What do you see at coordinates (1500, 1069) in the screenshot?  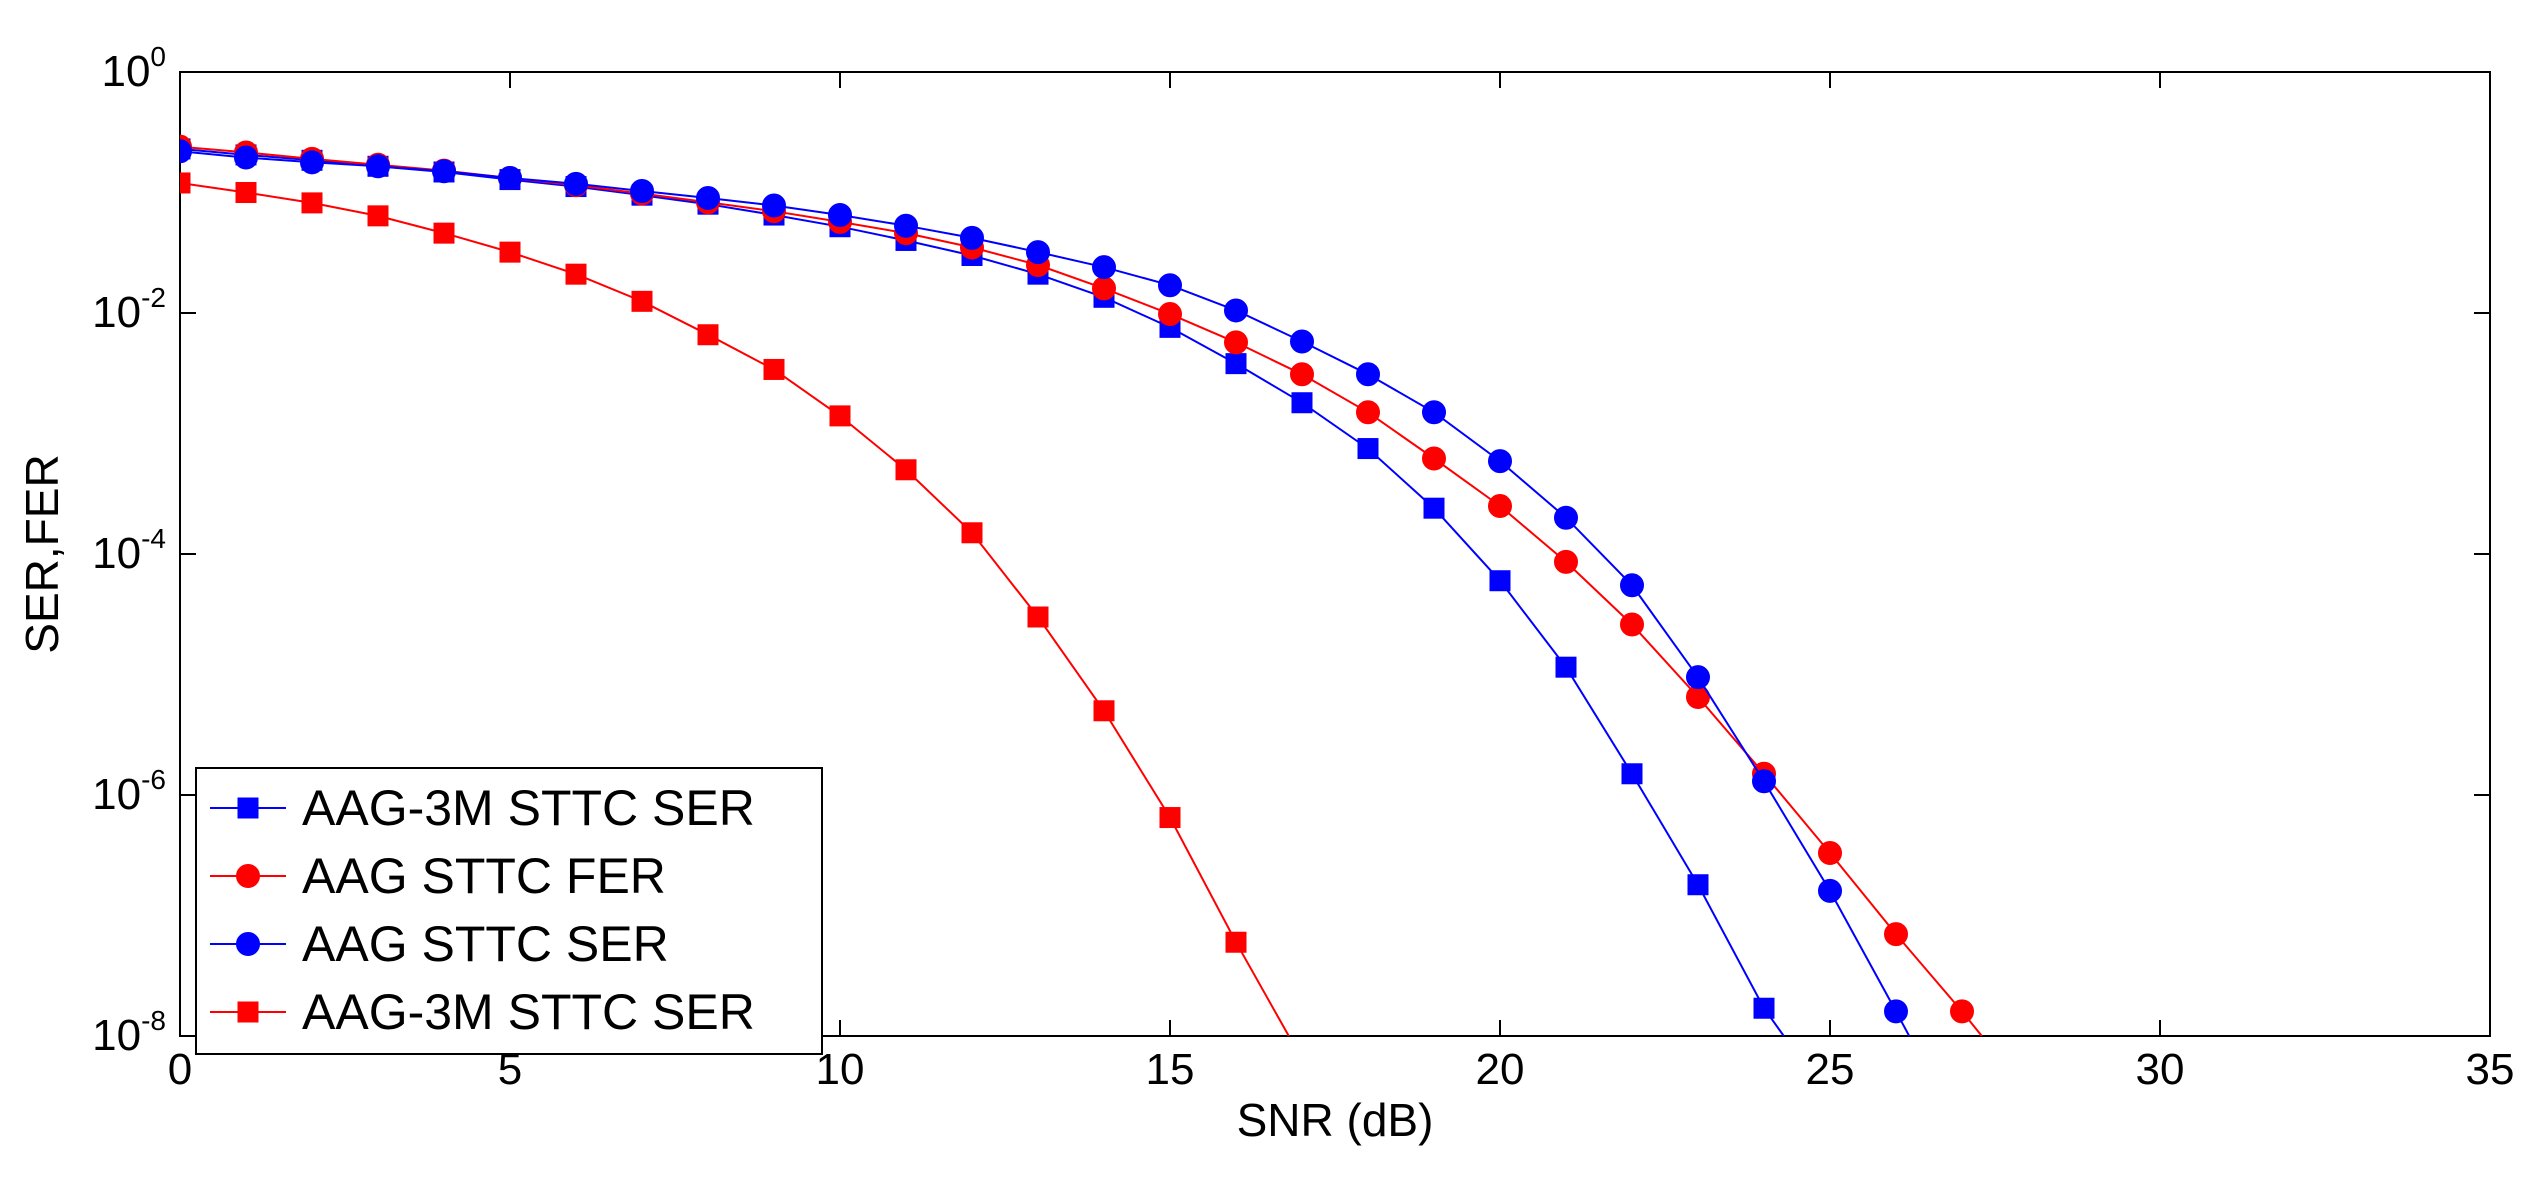 I see `x-tick-label: 20` at bounding box center [1500, 1069].